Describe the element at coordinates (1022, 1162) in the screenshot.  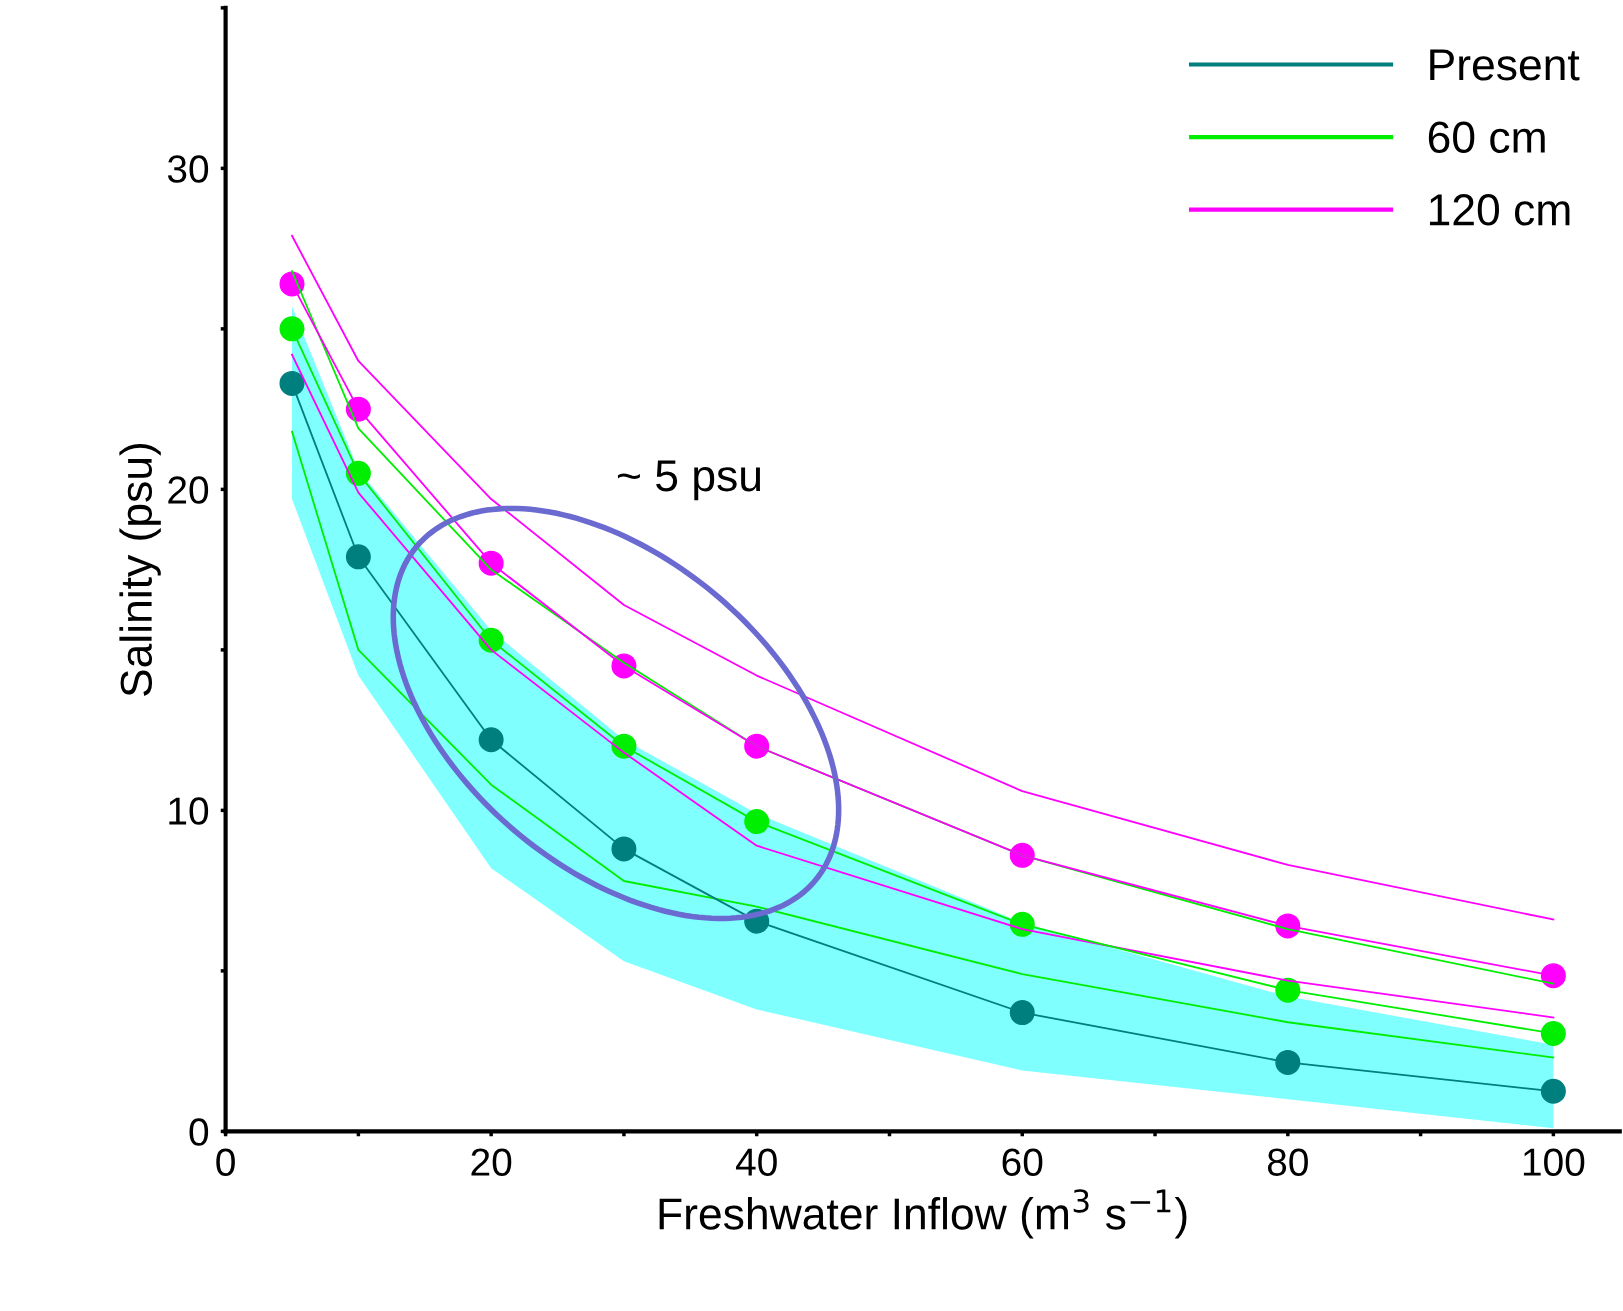
I see `x-tick-label: 60` at that location.